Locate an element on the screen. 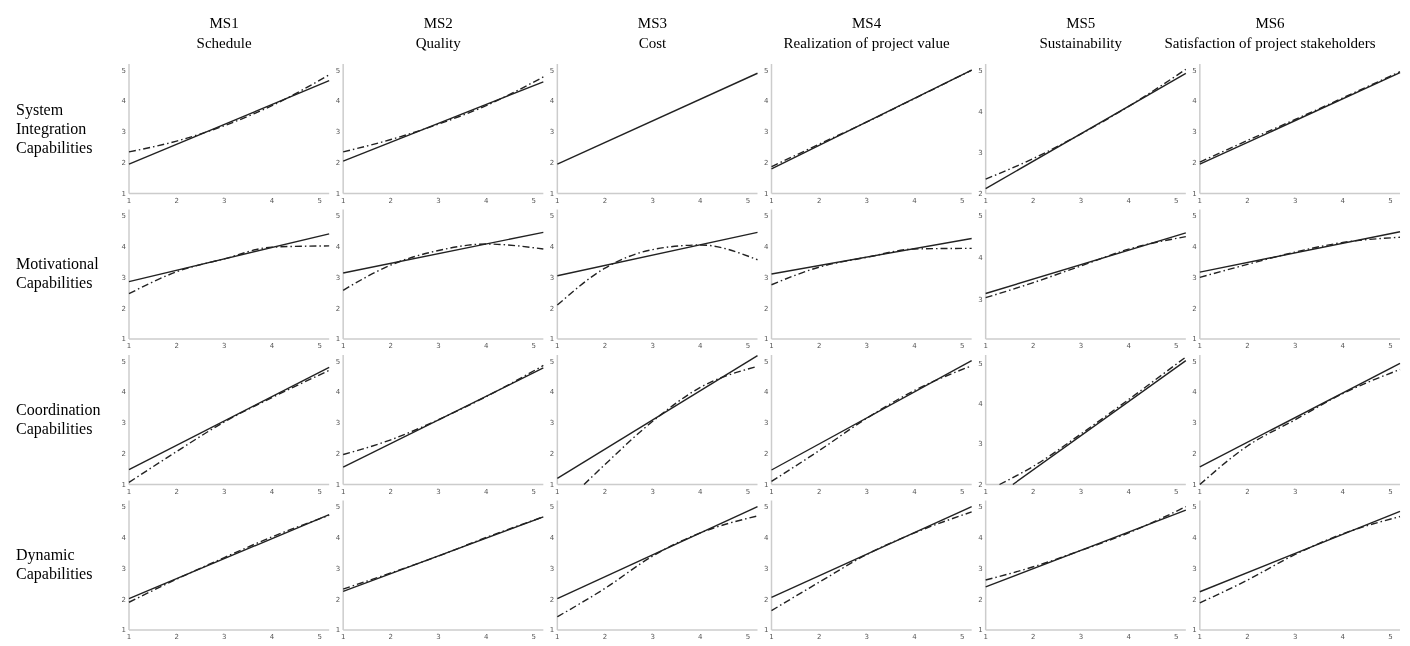 This screenshot has height=646, width=1410. chart-title: MS4 is located at coordinates (866, 23).